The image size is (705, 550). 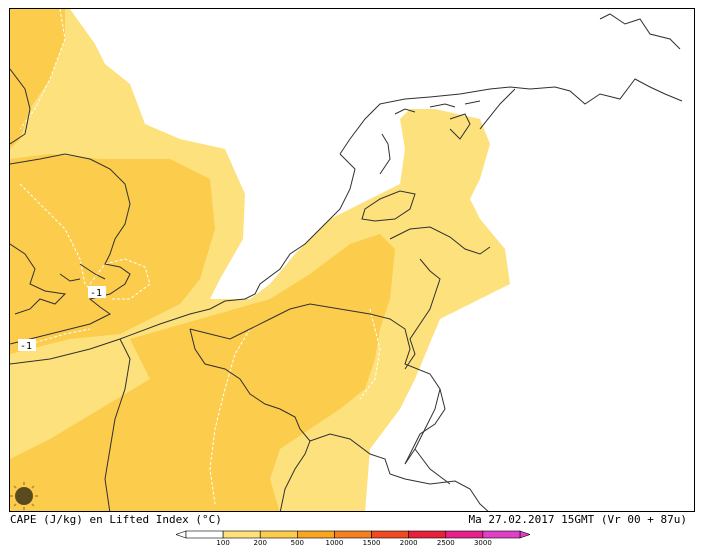 I want to click on legend-tick-label: 3000, so click(x=483, y=542).